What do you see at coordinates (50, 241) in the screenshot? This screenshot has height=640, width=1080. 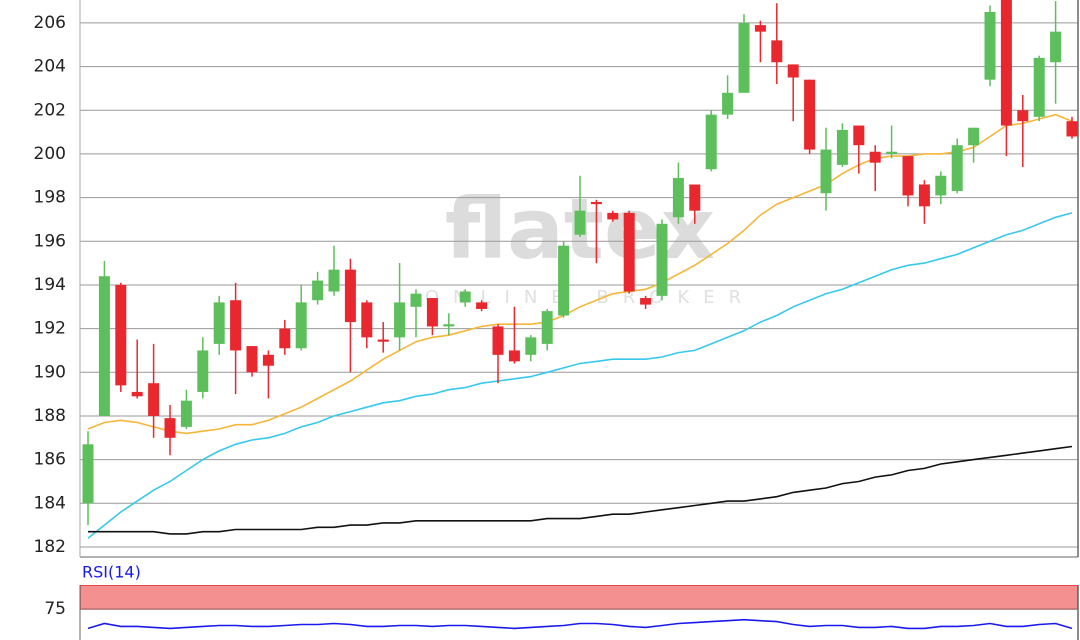 I see `y-tick-label: 196` at bounding box center [50, 241].